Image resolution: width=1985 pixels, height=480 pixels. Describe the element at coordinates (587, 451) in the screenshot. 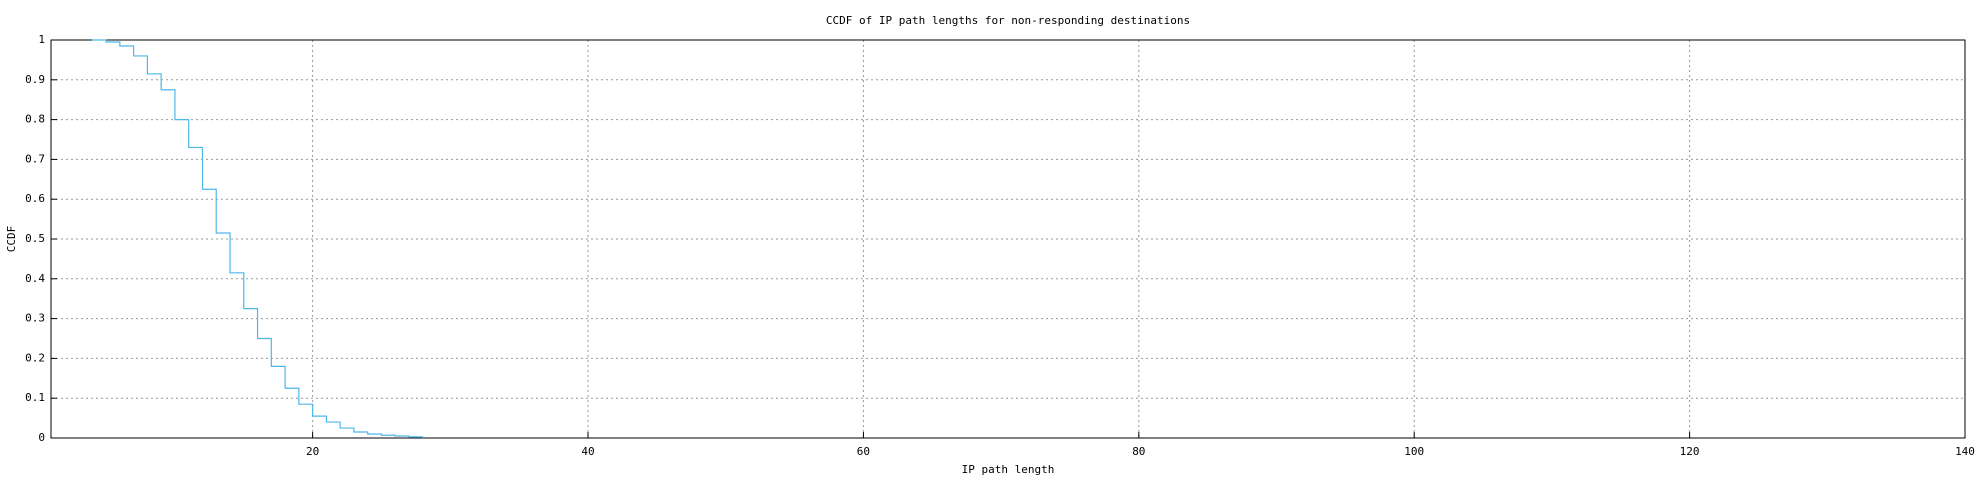

I see `x-tick-label: 40` at that location.